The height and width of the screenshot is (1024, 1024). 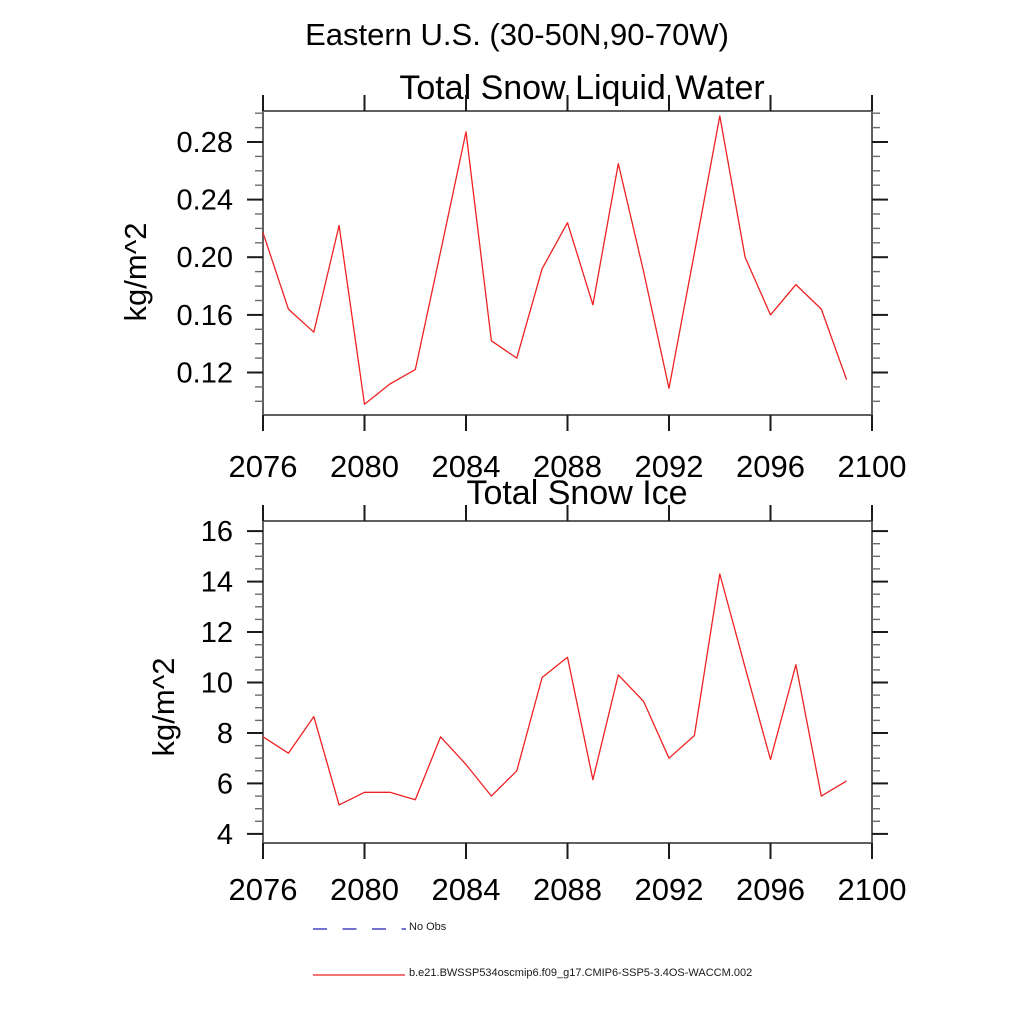 What do you see at coordinates (225, 835) in the screenshot?
I see `y-tick-label: 4` at bounding box center [225, 835].